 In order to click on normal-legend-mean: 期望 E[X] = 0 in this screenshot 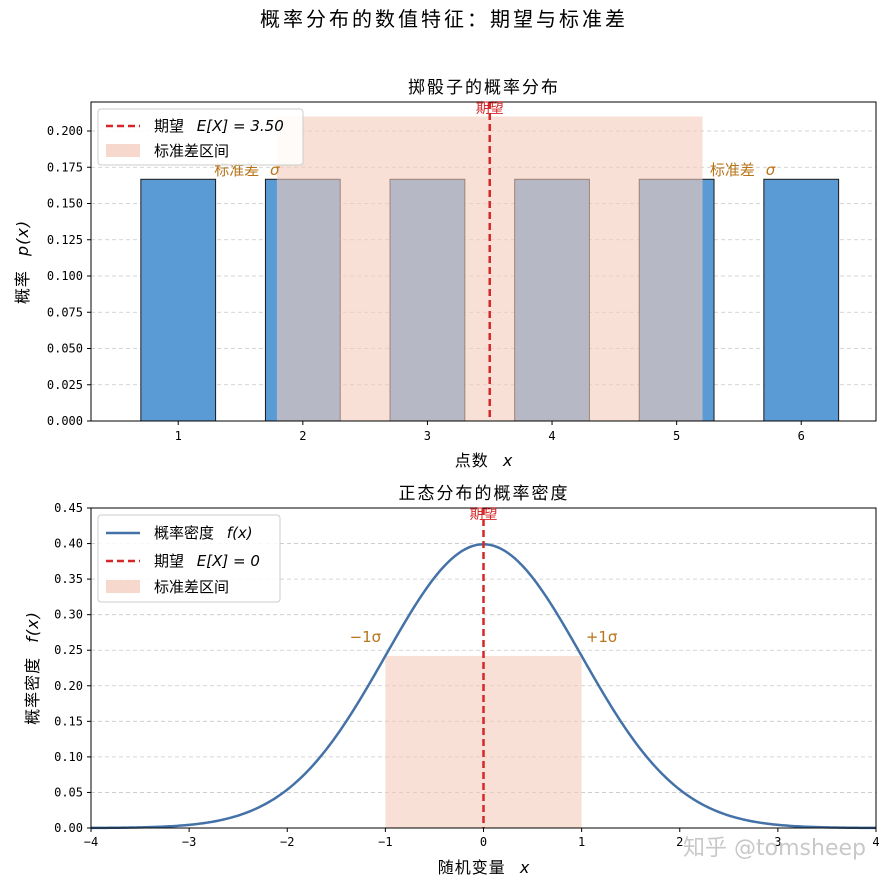, I will do `click(207, 561)`.